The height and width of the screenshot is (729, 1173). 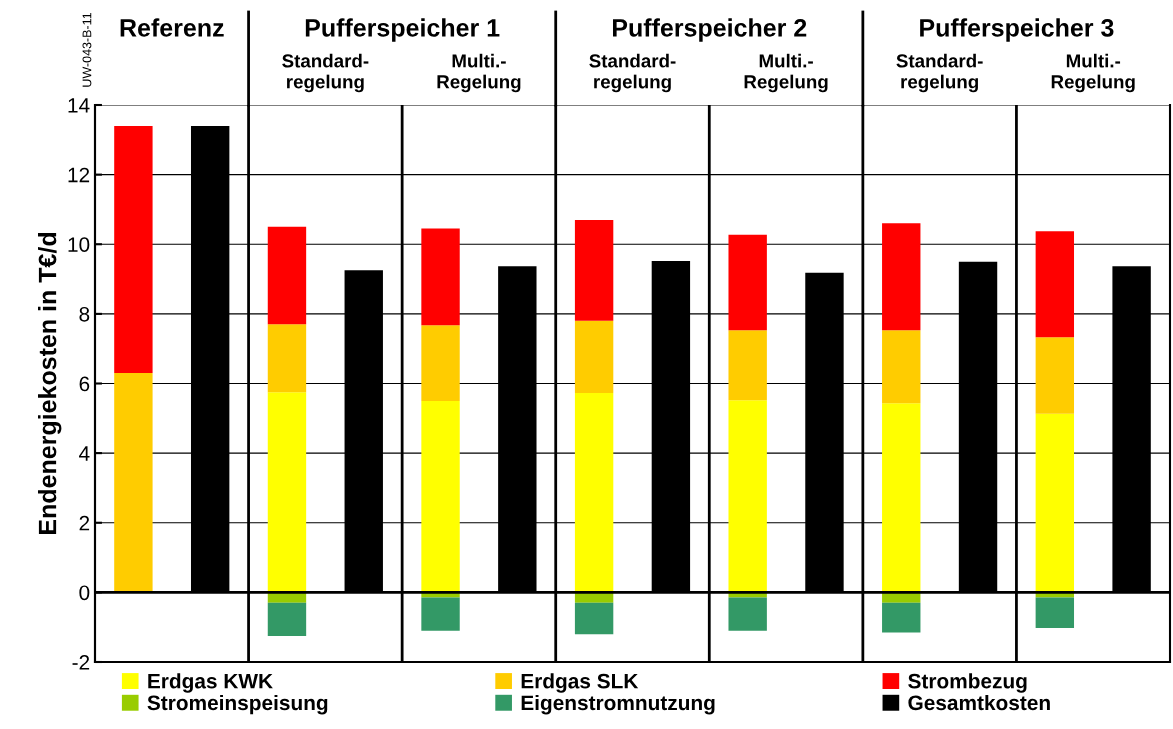 I want to click on y-tick-label: 4, so click(x=84, y=453).